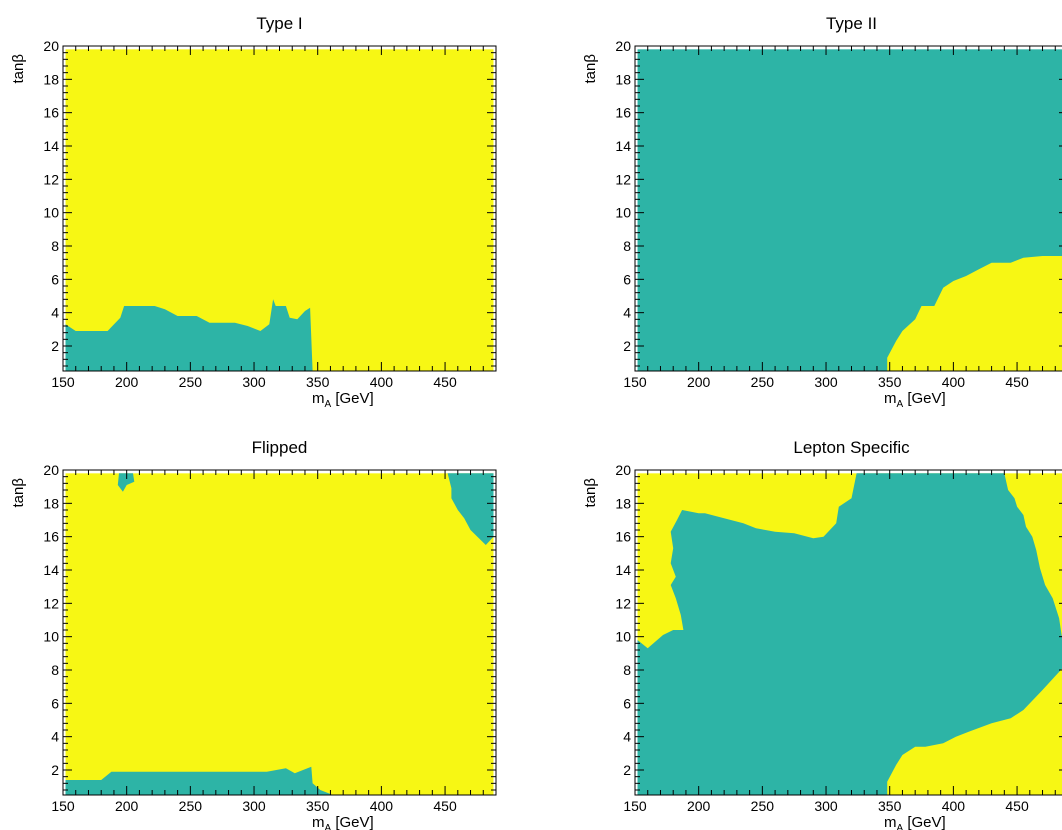 This screenshot has height=830, width=1062. What do you see at coordinates (851, 447) in the screenshot?
I see `panel-title: Lepton Specific` at bounding box center [851, 447].